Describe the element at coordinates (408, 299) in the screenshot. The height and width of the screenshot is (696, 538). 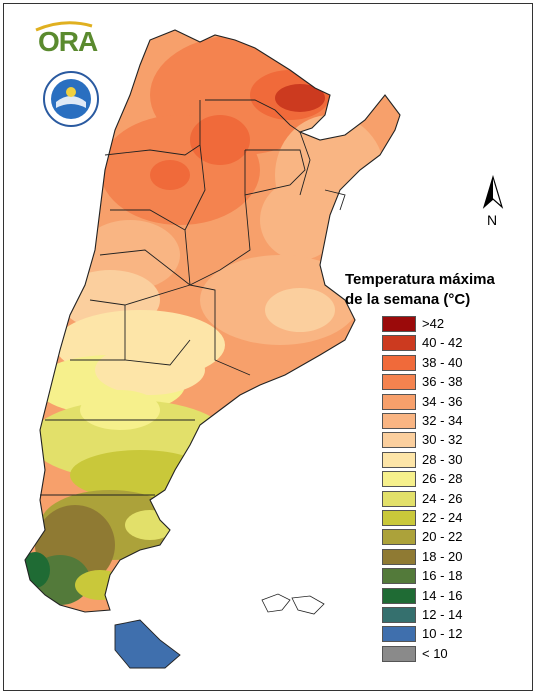
I see `legend-title-line2: de la semana (°C)` at that location.